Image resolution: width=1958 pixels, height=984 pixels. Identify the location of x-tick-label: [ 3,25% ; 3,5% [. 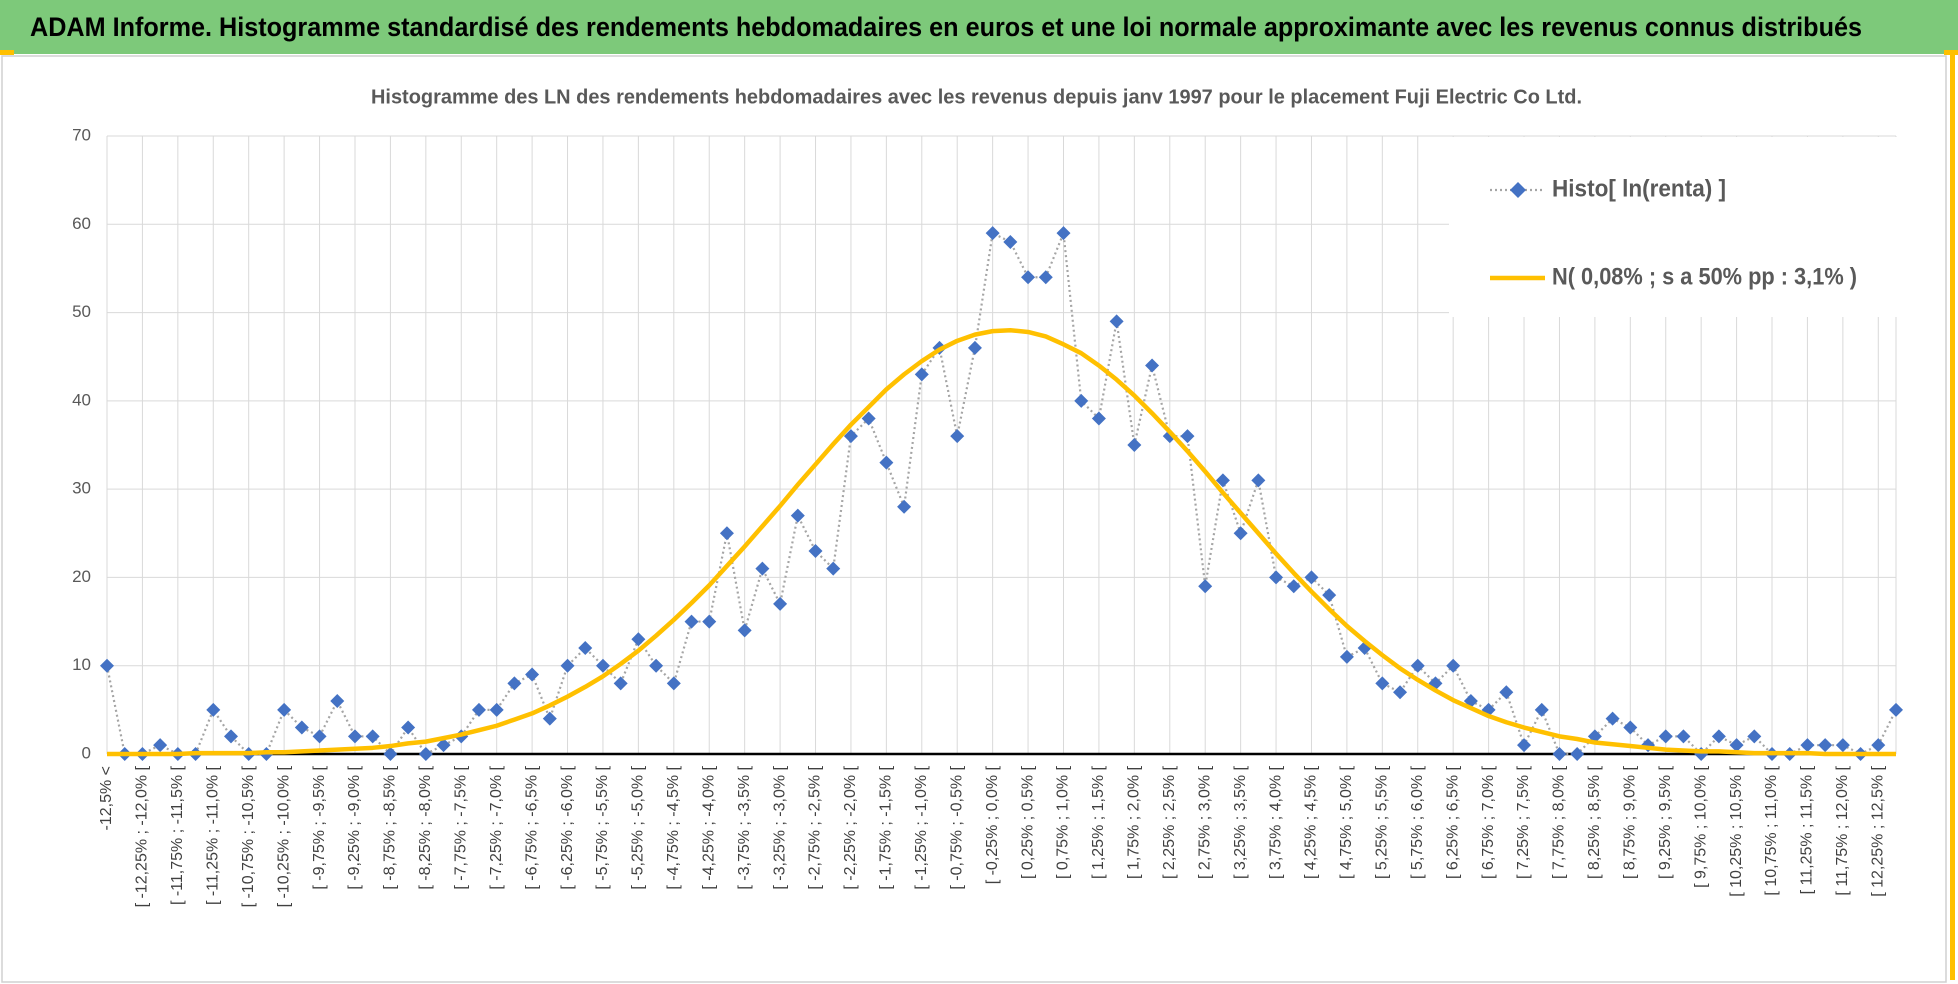
(1240, 822).